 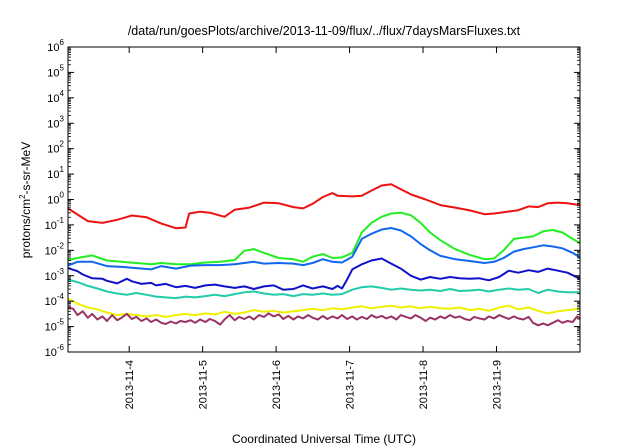 What do you see at coordinates (424, 384) in the screenshot?
I see `x-tick-label: 2013-11-8` at bounding box center [424, 384].